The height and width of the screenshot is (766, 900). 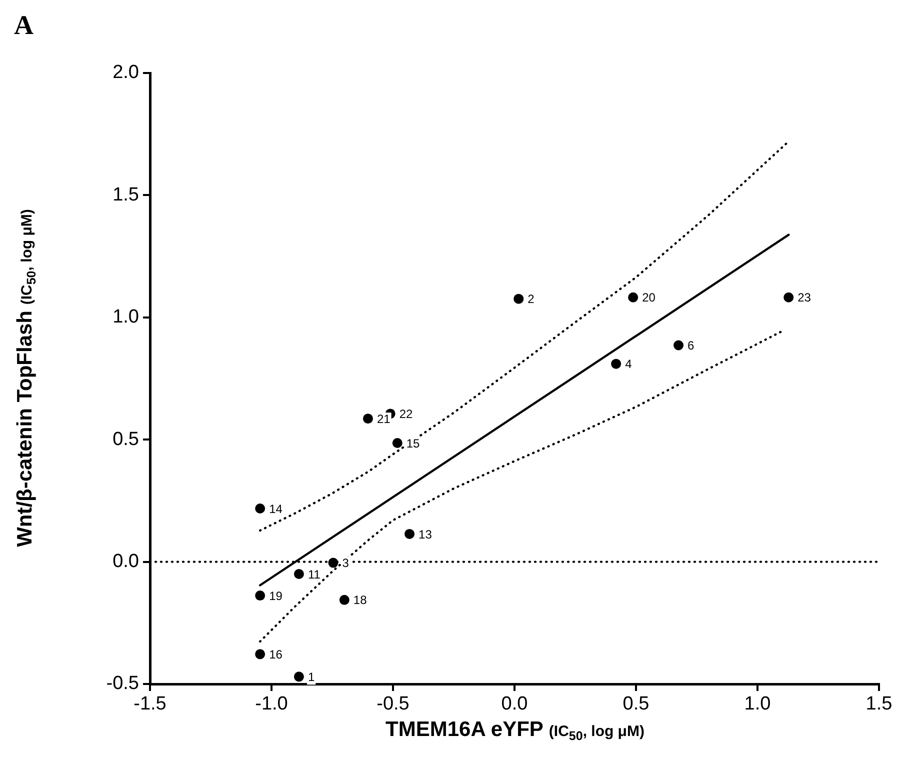 What do you see at coordinates (628, 364) in the screenshot?
I see `annotation: 4` at bounding box center [628, 364].